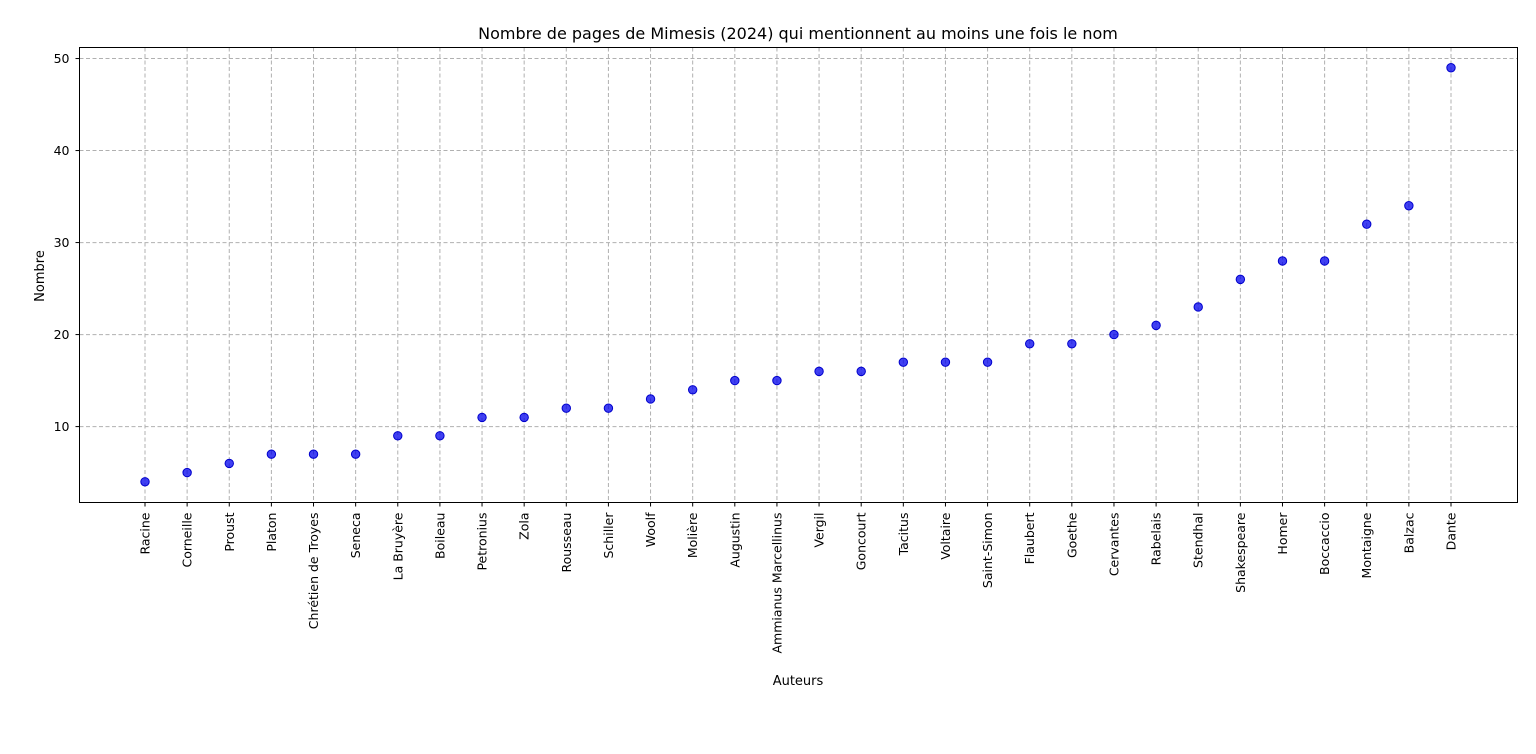  I want to click on x-tick-label: Woolf, so click(650, 529).